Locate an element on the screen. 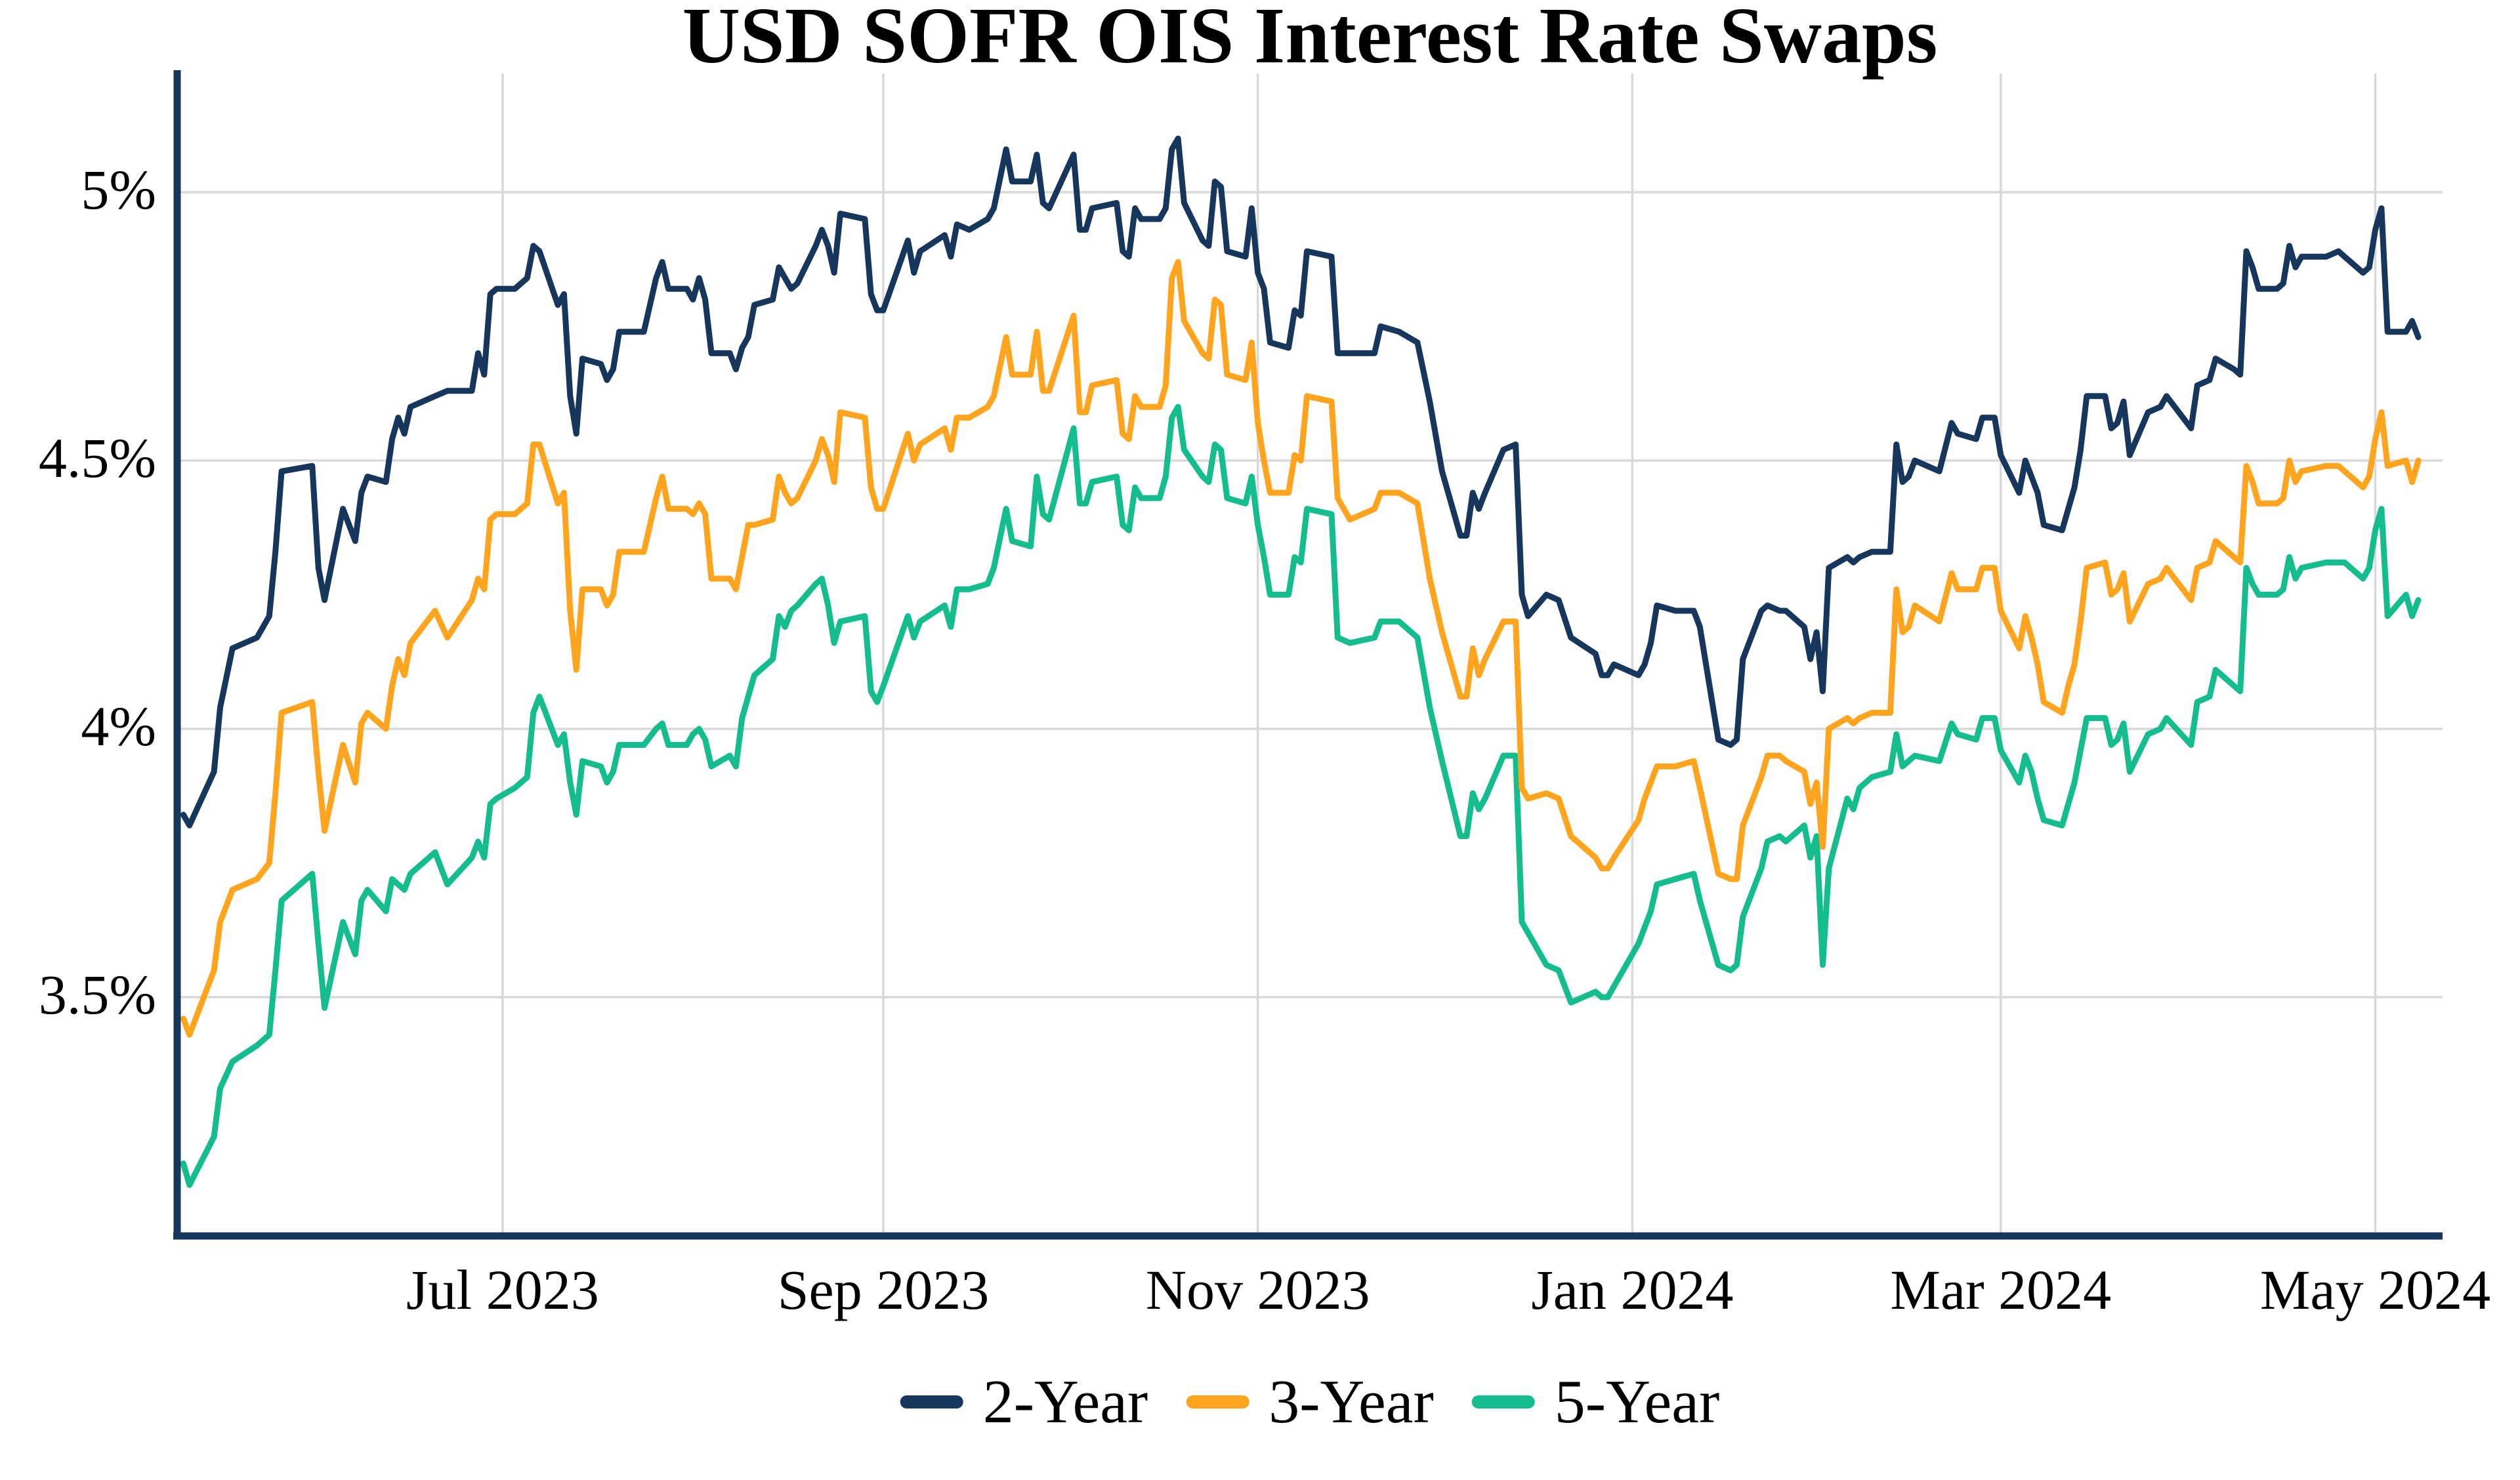  y-axis-label: 3.5% is located at coordinates (97, 994).